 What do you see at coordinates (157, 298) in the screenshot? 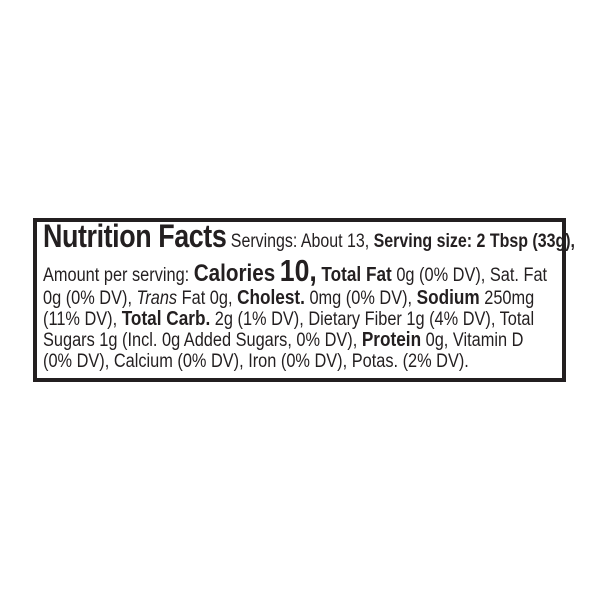
I see `trans-label: Trans` at bounding box center [157, 298].